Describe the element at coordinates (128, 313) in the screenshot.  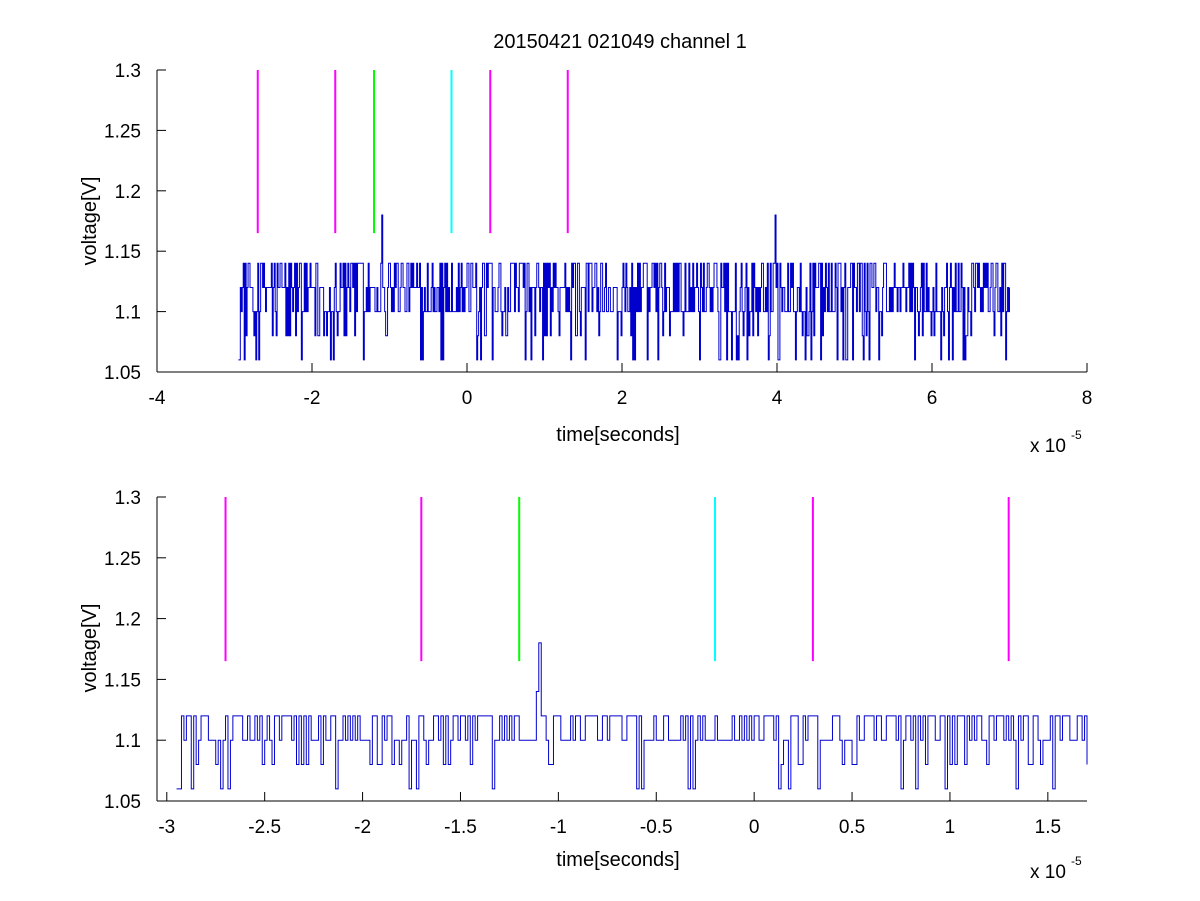
I see `top-y-tick-label: 1.1` at that location.